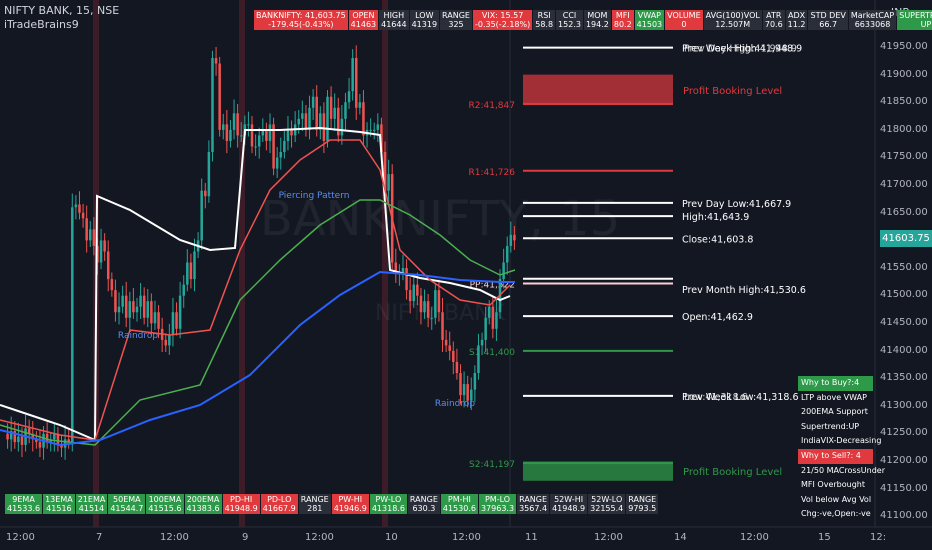  I want to click on ema-stat-cell: RANGE 281, so click(314, 504).